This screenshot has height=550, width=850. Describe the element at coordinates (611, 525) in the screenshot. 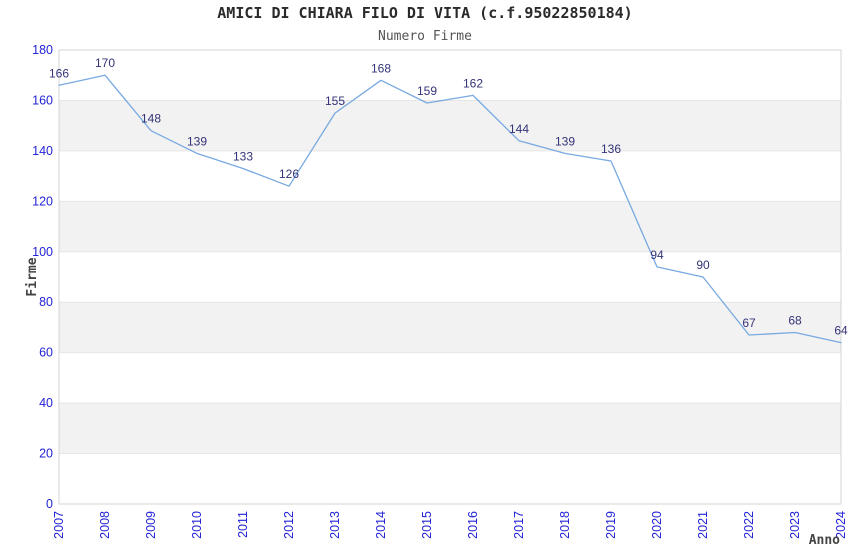

I see `x-tick-label: 2019` at that location.